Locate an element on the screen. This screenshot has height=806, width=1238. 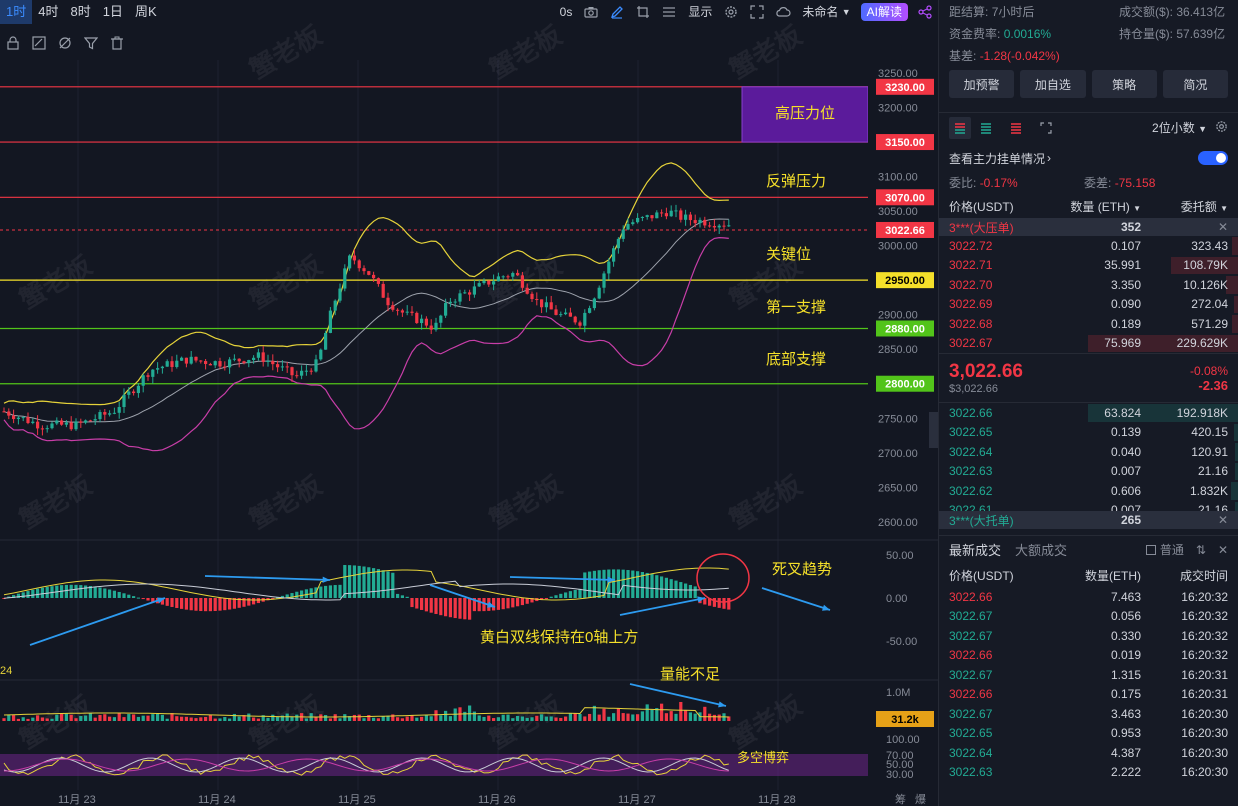
trade-row: 3022.63 2.222 16:20:30 is located at coordinates (1088, 773).